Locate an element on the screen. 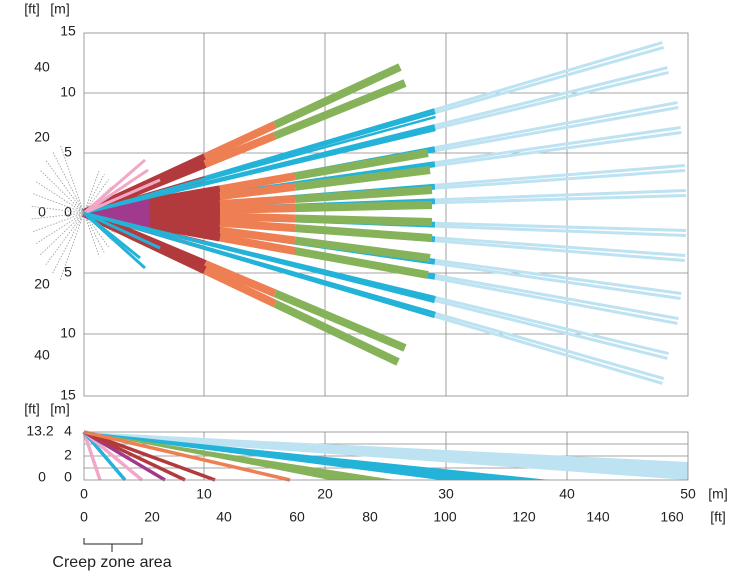 The height and width of the screenshot is (575, 732). axis-label: 120 is located at coordinates (524, 517).